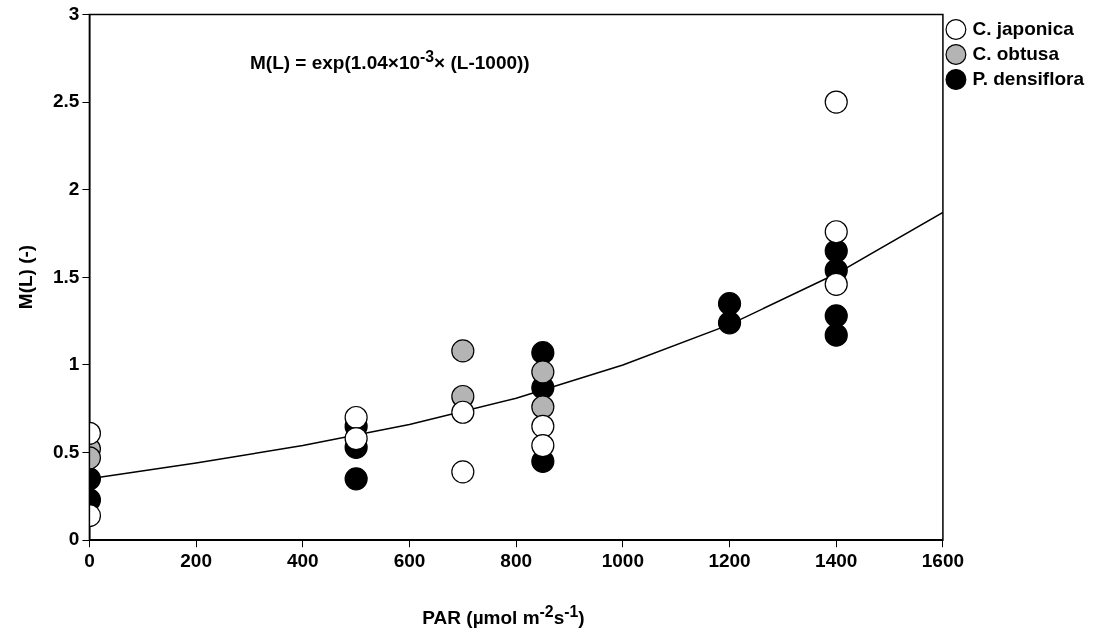 The image size is (1094, 636). What do you see at coordinates (196, 560) in the screenshot?
I see `x-tick-label: 200` at bounding box center [196, 560].